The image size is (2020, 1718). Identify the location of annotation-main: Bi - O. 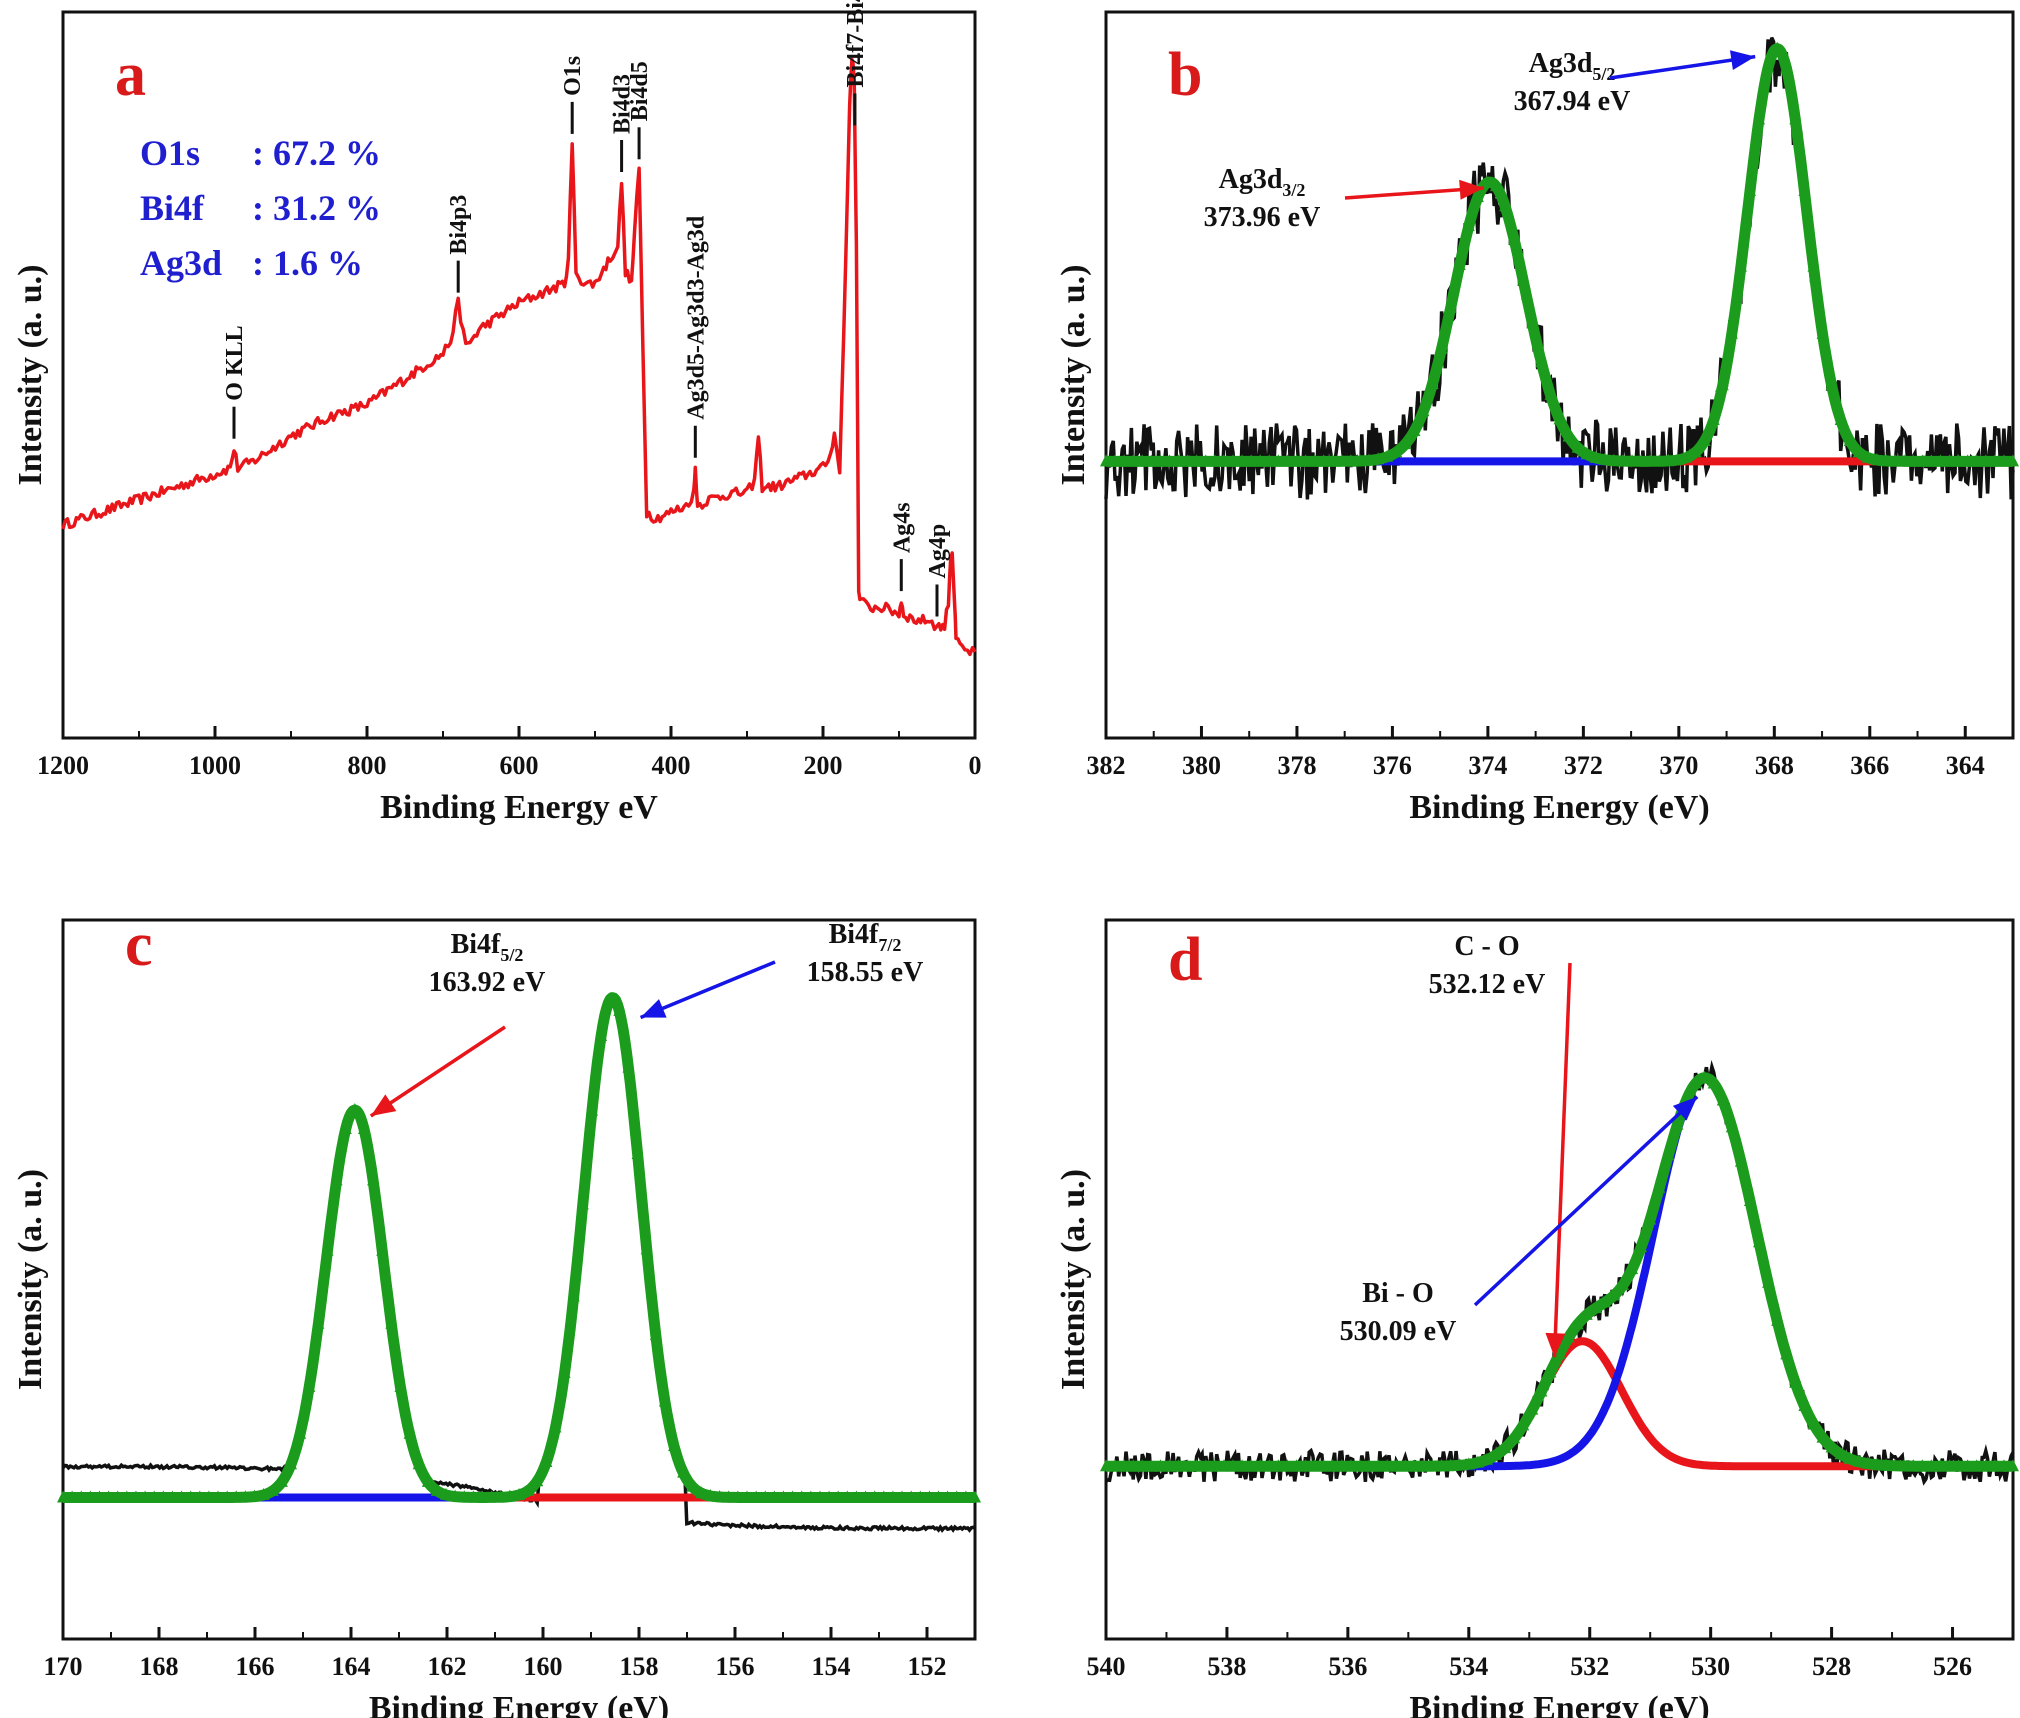
(1398, 1293).